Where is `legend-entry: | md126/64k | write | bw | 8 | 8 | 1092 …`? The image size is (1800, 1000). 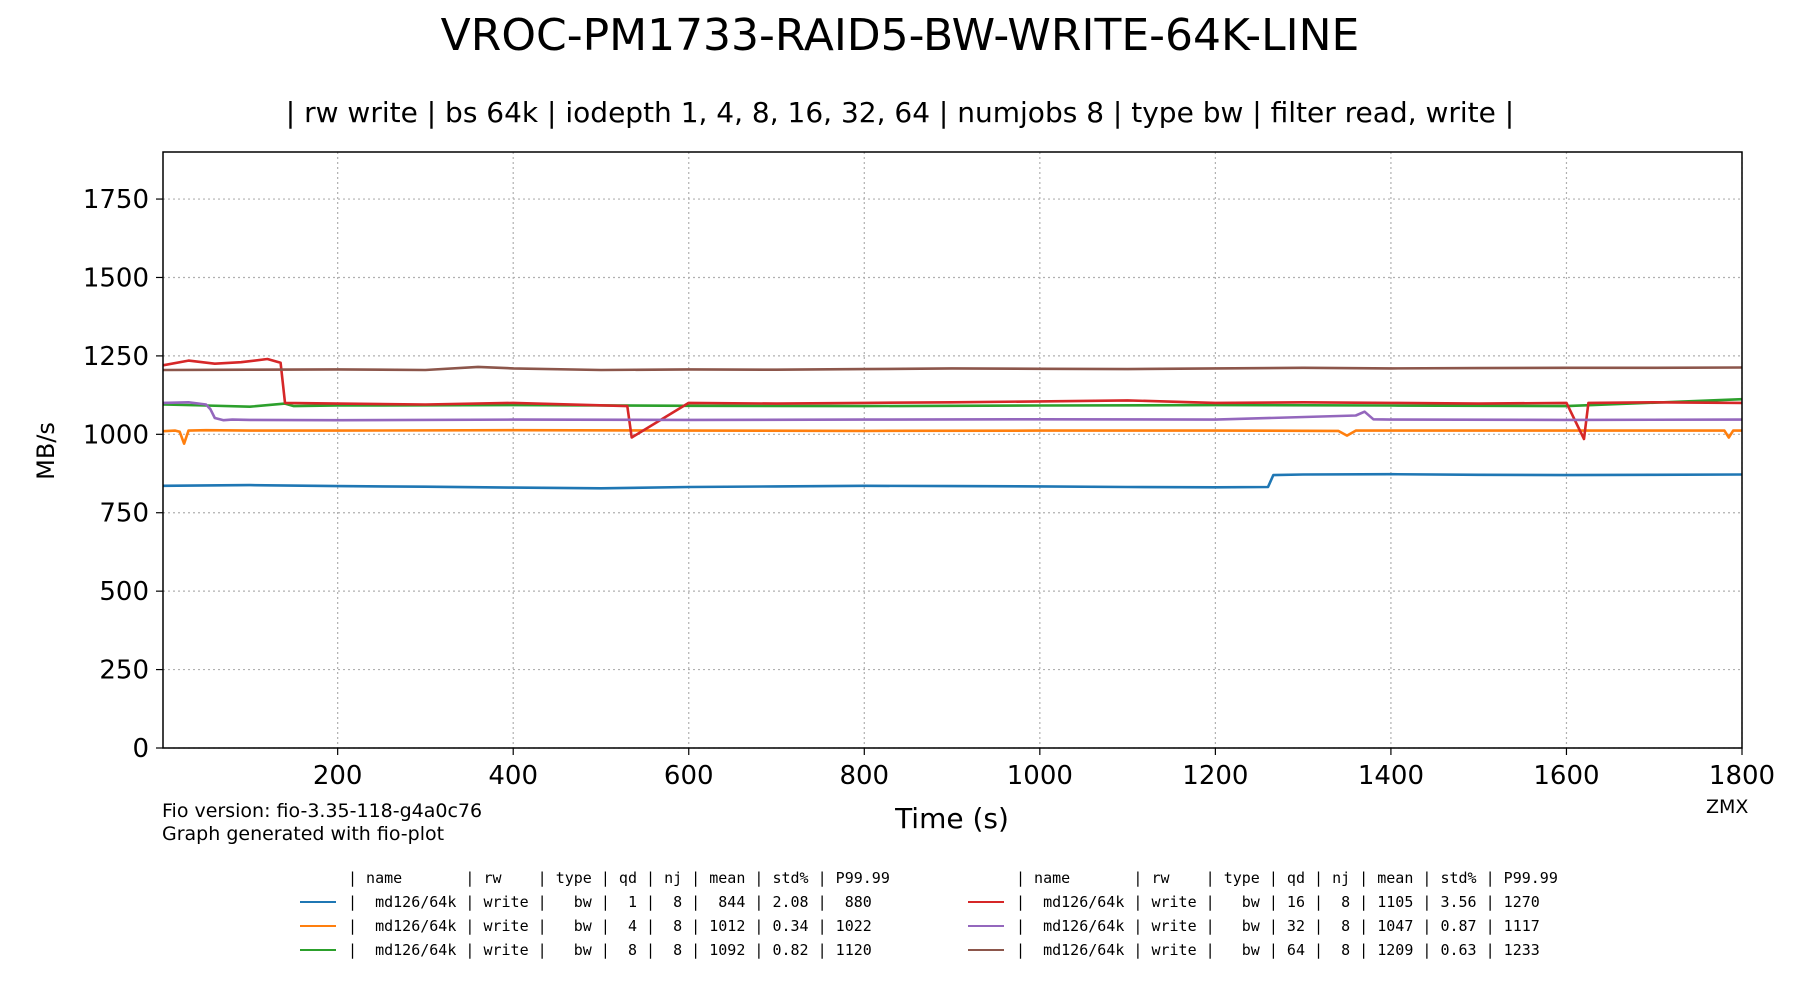
legend-entry: | md126/64k | write | bw | 8 | 8 | 1092 … is located at coordinates (610, 950).